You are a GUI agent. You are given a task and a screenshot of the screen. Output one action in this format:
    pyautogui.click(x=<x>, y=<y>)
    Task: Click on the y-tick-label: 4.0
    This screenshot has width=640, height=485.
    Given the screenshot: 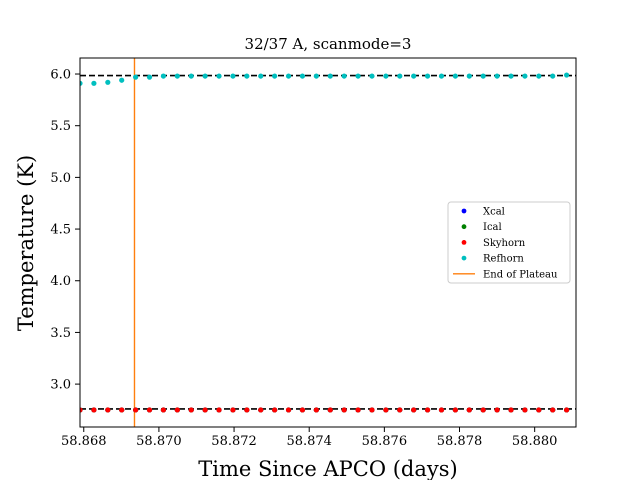 What is the action you would take?
    pyautogui.click(x=60, y=281)
    